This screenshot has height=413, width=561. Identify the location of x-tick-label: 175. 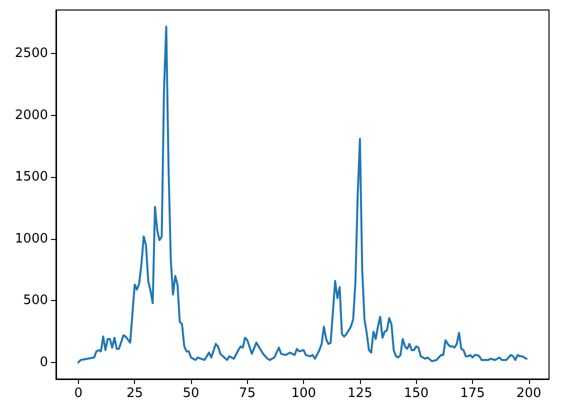
(472, 393).